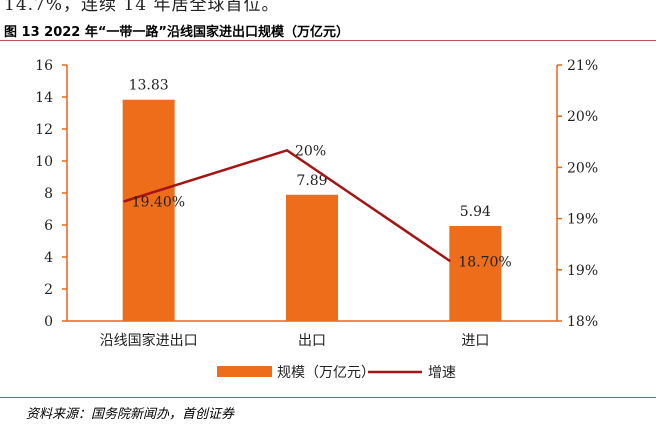 Image resolution: width=656 pixels, height=426 pixels. I want to click on legend-swatch-bar, so click(244, 371).